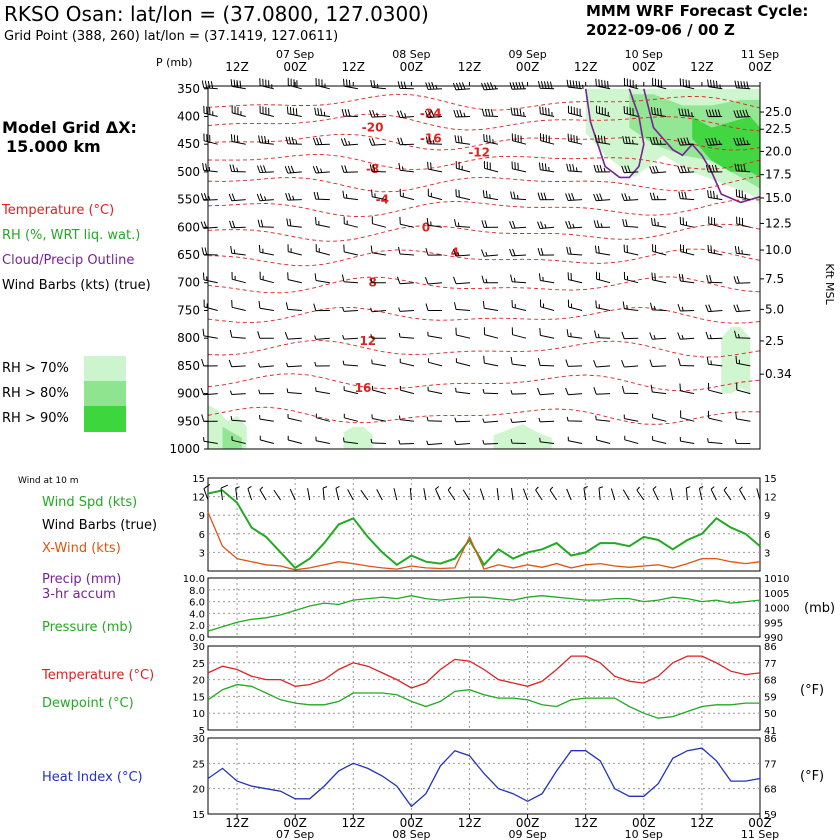 Image resolution: width=840 pixels, height=840 pixels. What do you see at coordinates (484, 529) in the screenshot?
I see `wind-speed-line` at bounding box center [484, 529].